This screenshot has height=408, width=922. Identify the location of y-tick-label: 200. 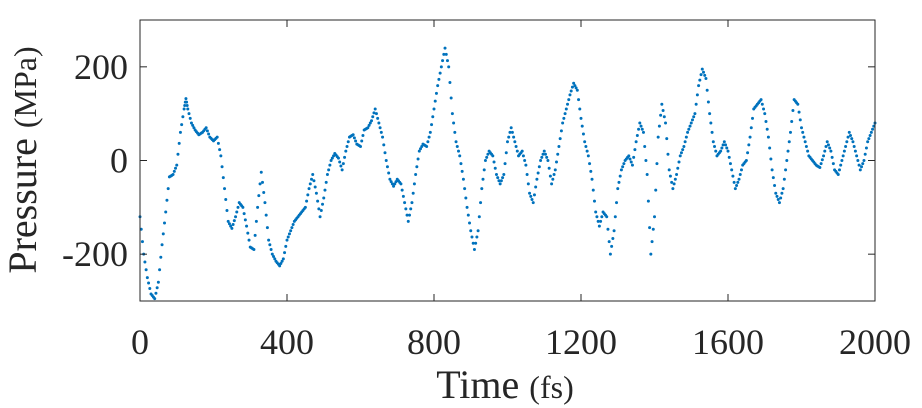
(101, 67).